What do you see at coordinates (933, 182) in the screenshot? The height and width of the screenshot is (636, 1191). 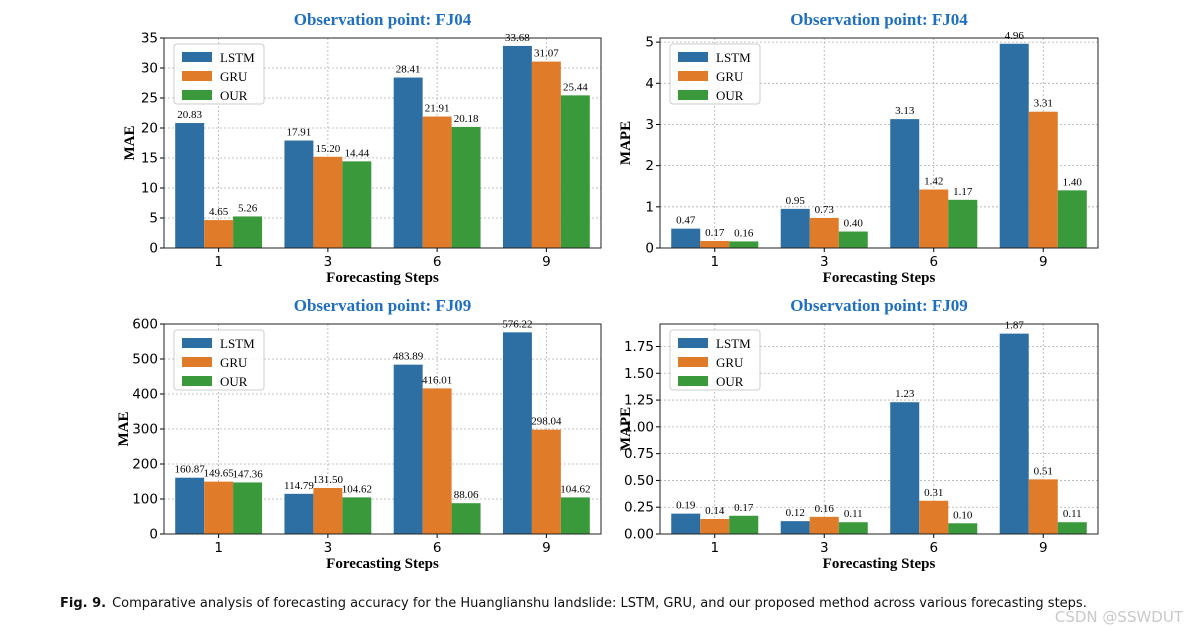 I see `bar-value-label: 1.42` at bounding box center [933, 182].